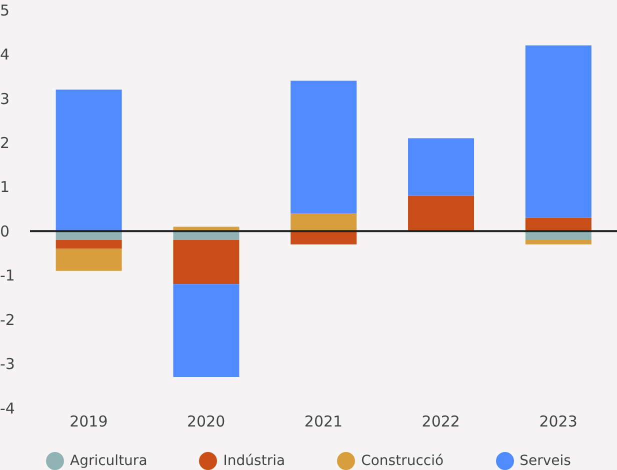 Image resolution: width=617 pixels, height=470 pixels. What do you see at coordinates (206, 421) in the screenshot?
I see `x-tick-label: 2020` at bounding box center [206, 421].